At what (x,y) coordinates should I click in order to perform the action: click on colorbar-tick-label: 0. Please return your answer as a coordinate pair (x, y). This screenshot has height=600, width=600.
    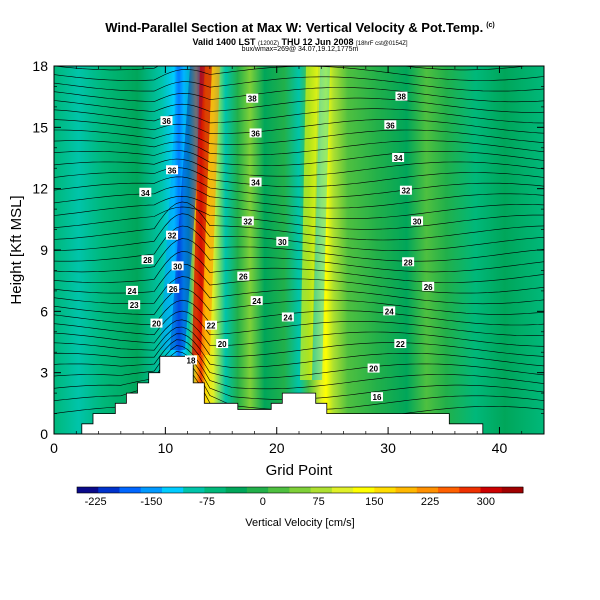
    Looking at the image, I should click on (263, 502).